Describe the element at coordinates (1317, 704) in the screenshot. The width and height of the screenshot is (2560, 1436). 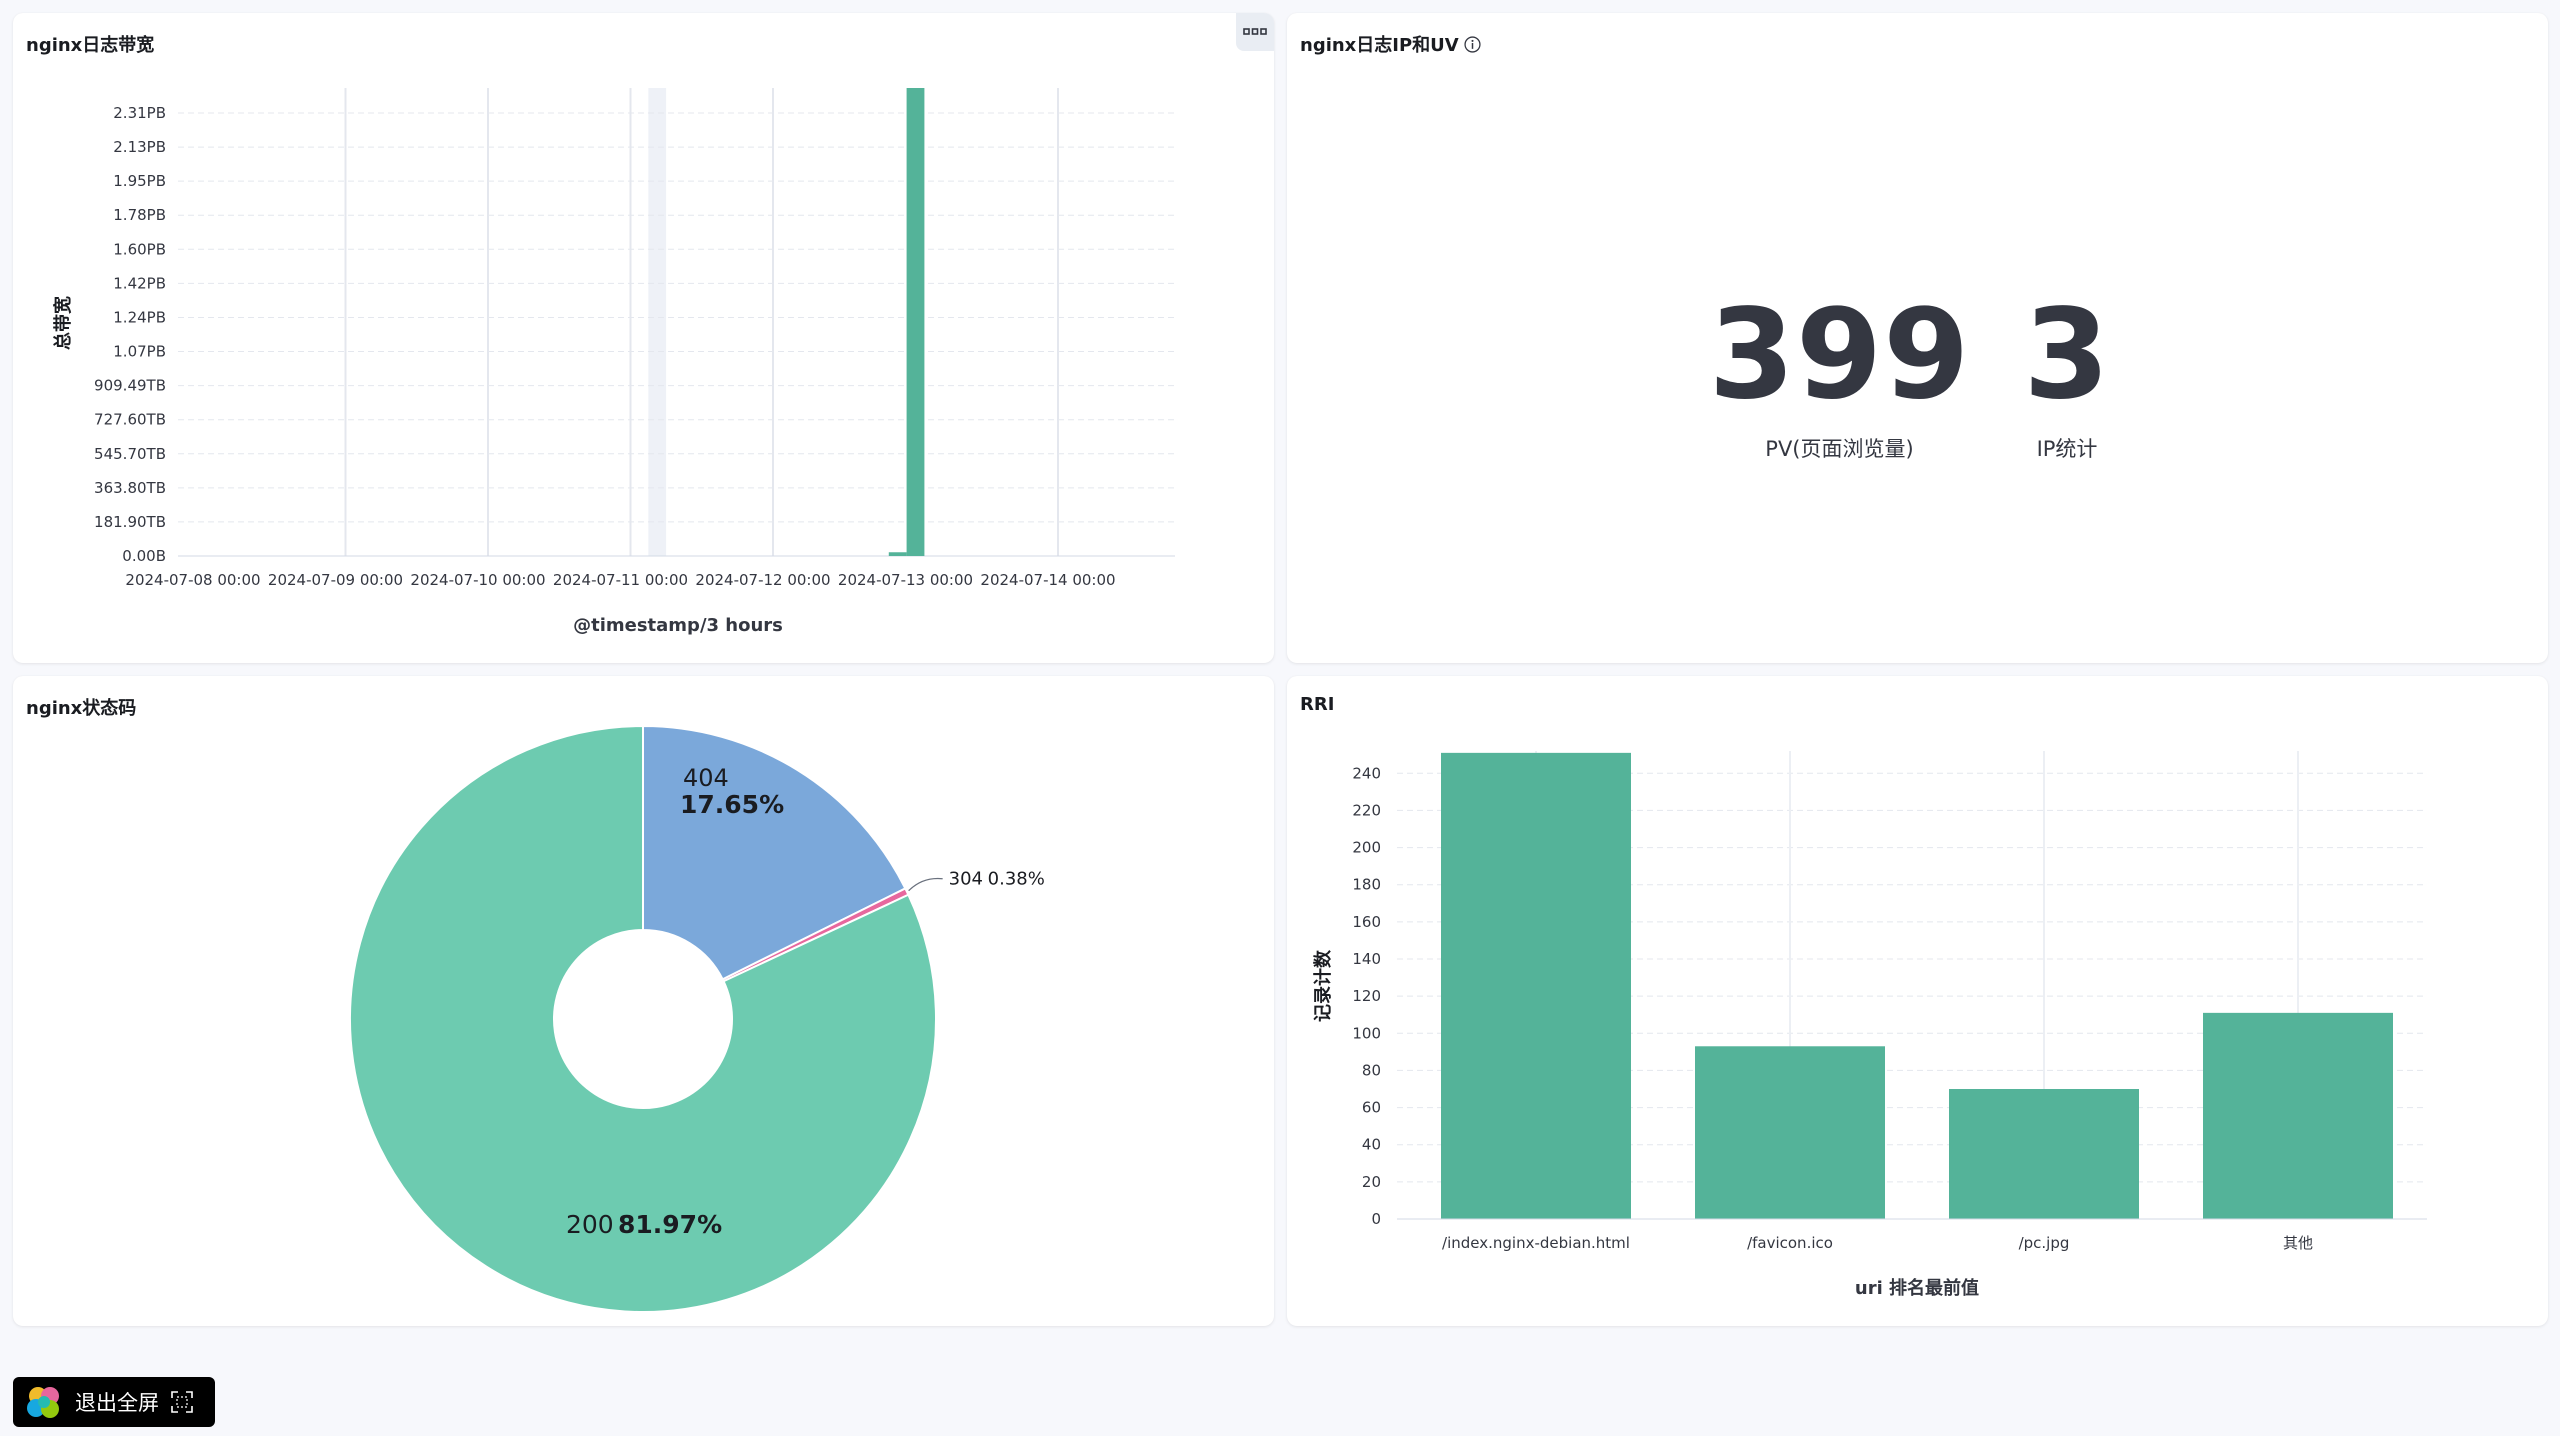
I see `panel-title: RRI` at that location.